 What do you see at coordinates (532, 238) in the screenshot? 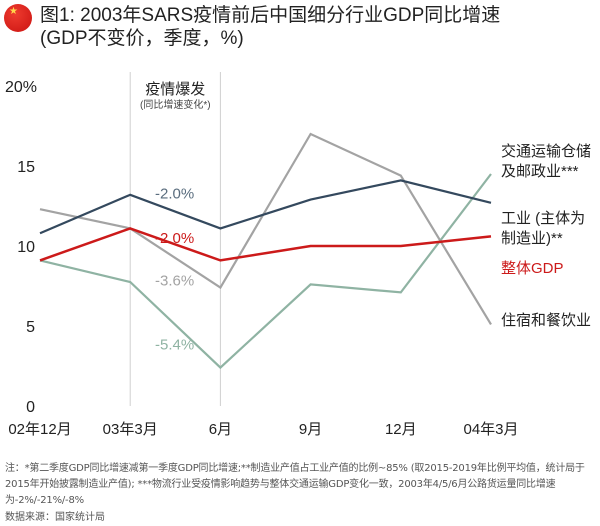
I see `legend-label: 制造业)**` at bounding box center [532, 238].